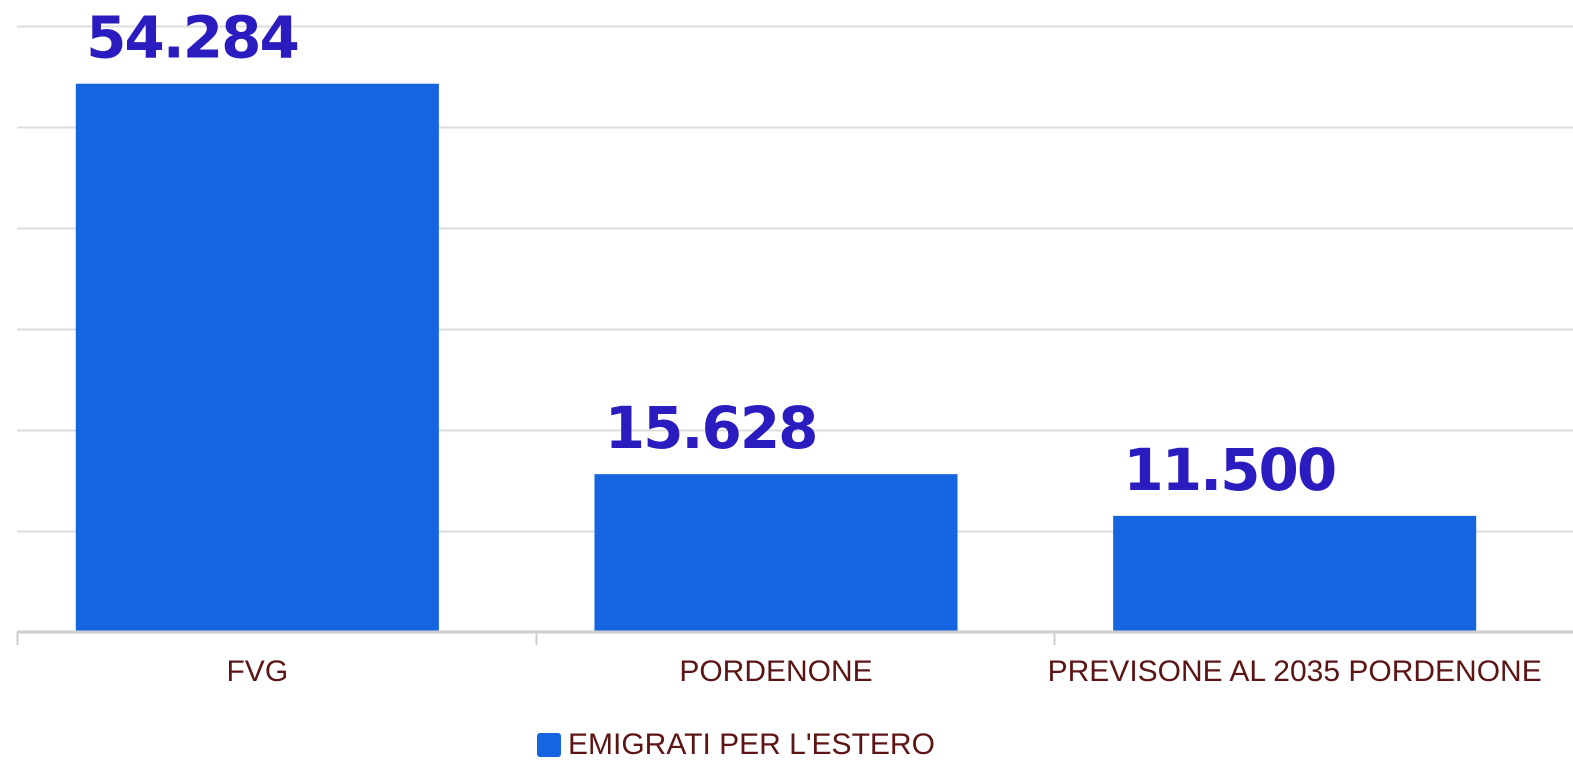  Describe the element at coordinates (257, 671) in the screenshot. I see `x-tick-label: FVG` at that location.